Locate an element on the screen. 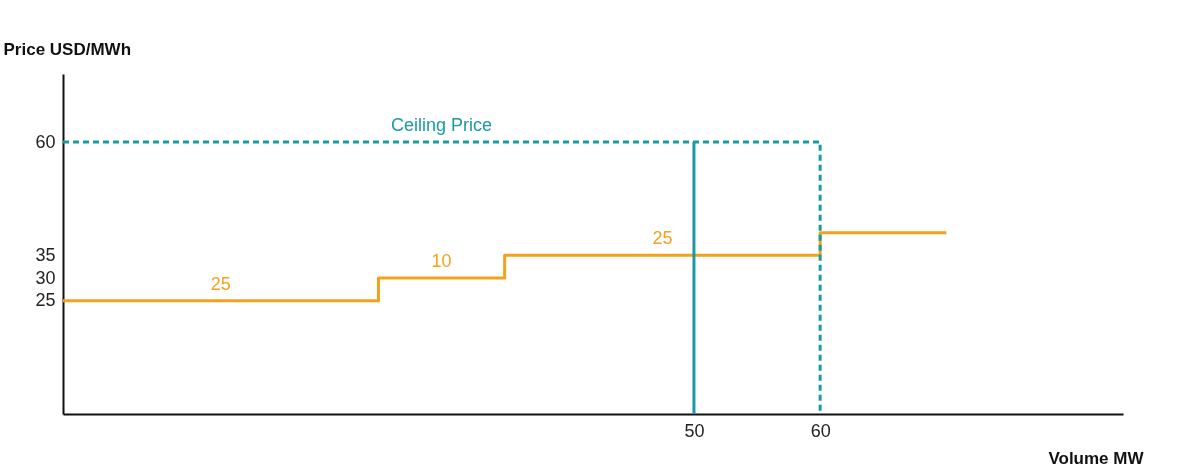 This screenshot has height=465, width=1201. y-tick-label: 25 is located at coordinates (45, 300).